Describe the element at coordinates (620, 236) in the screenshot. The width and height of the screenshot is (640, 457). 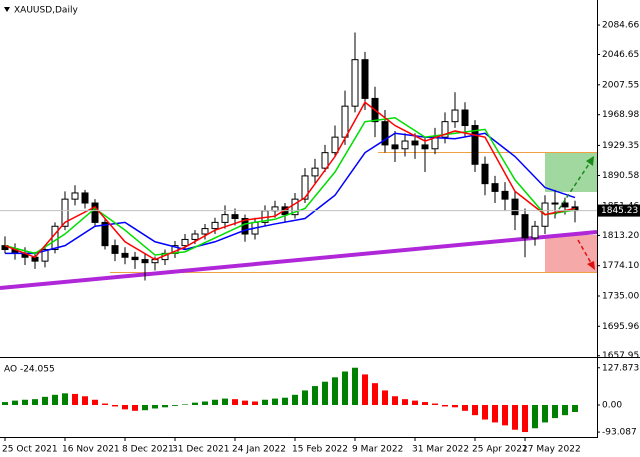
I see `y-tick-label: 1813.20` at that location.